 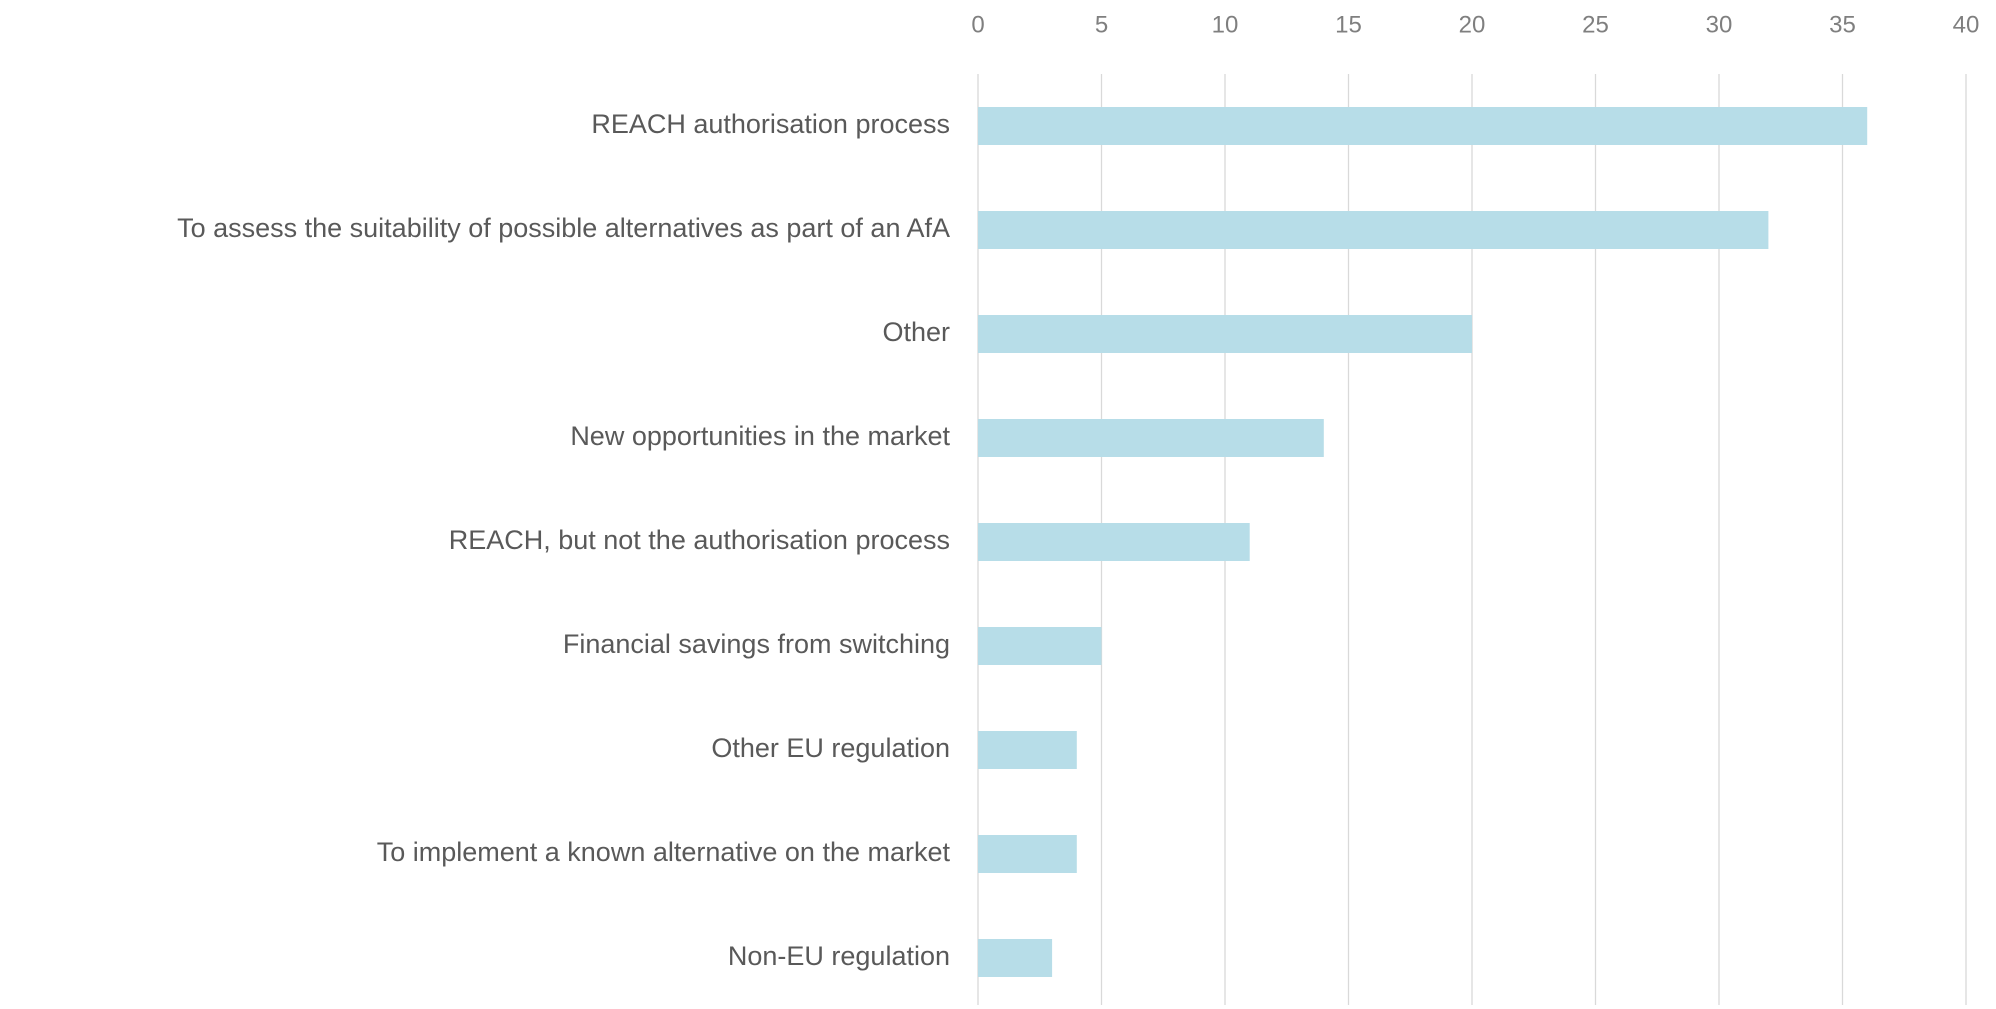 What do you see at coordinates (1472, 24) in the screenshot?
I see `x-tick-label: 20` at bounding box center [1472, 24].